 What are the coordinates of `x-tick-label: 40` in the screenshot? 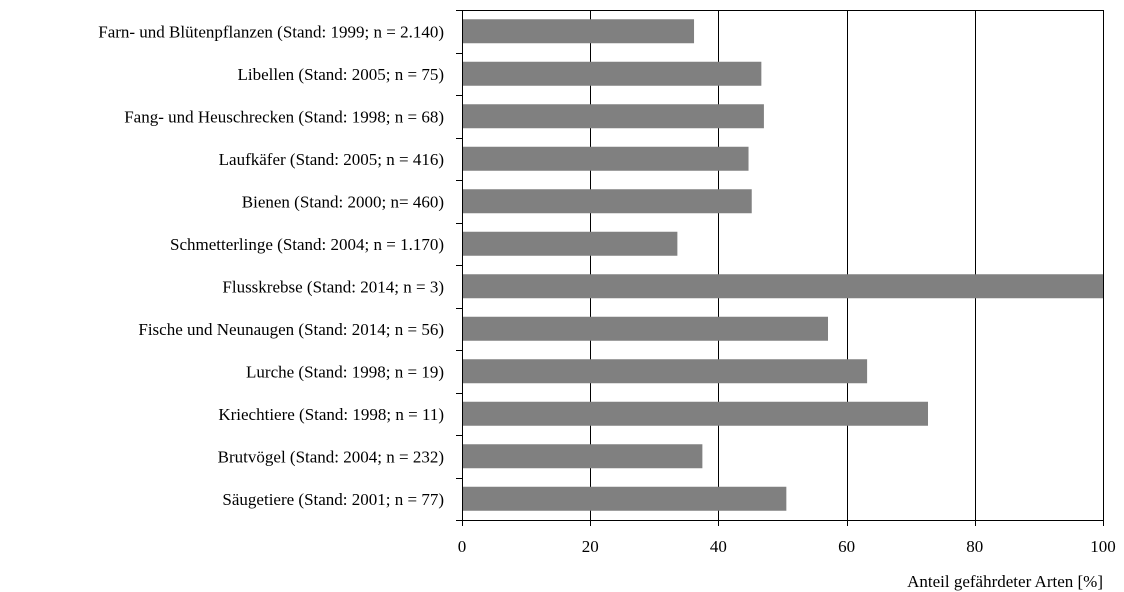 It's located at (718, 546).